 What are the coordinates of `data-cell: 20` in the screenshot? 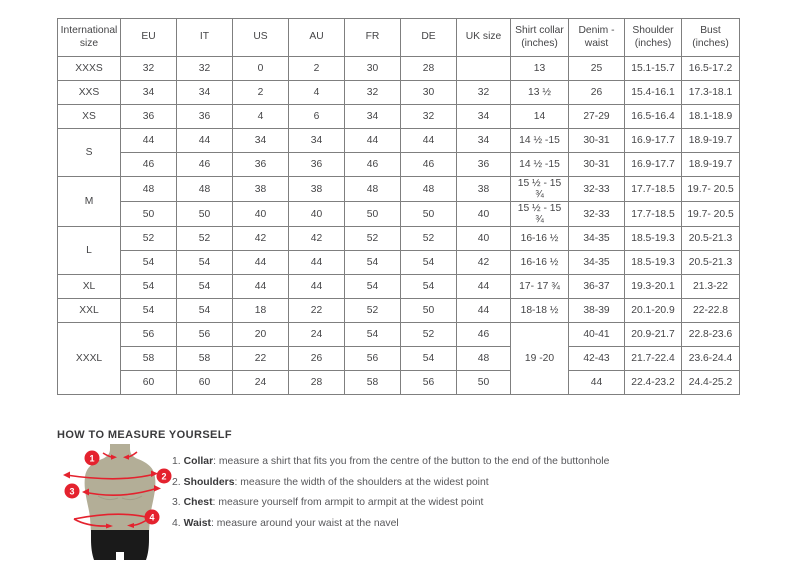 It's located at (260, 334).